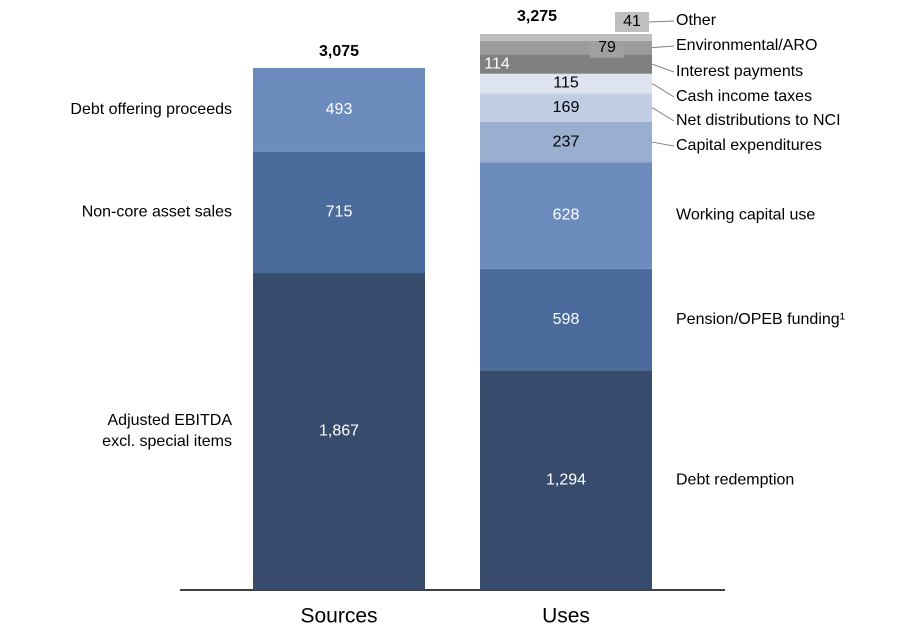  Describe the element at coordinates (167, 441) in the screenshot. I see `segment-name: excl. special items` at that location.